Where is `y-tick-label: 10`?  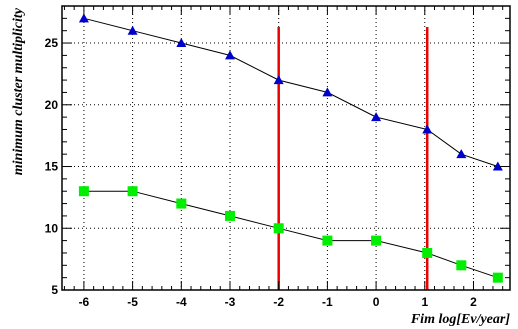 y-tick-label: 10 is located at coordinates (52, 228).